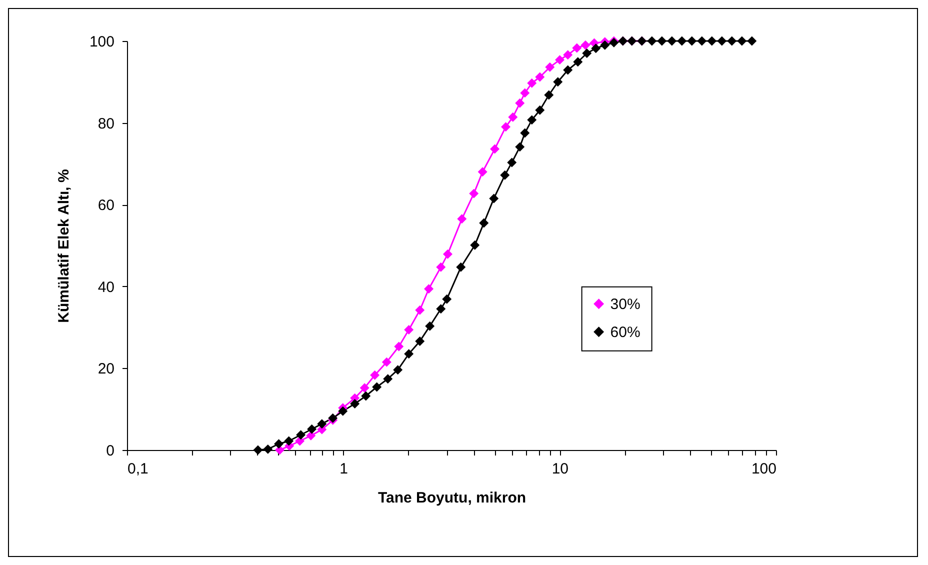 The image size is (928, 565). I want to click on y-tick-label: 100, so click(101, 42).